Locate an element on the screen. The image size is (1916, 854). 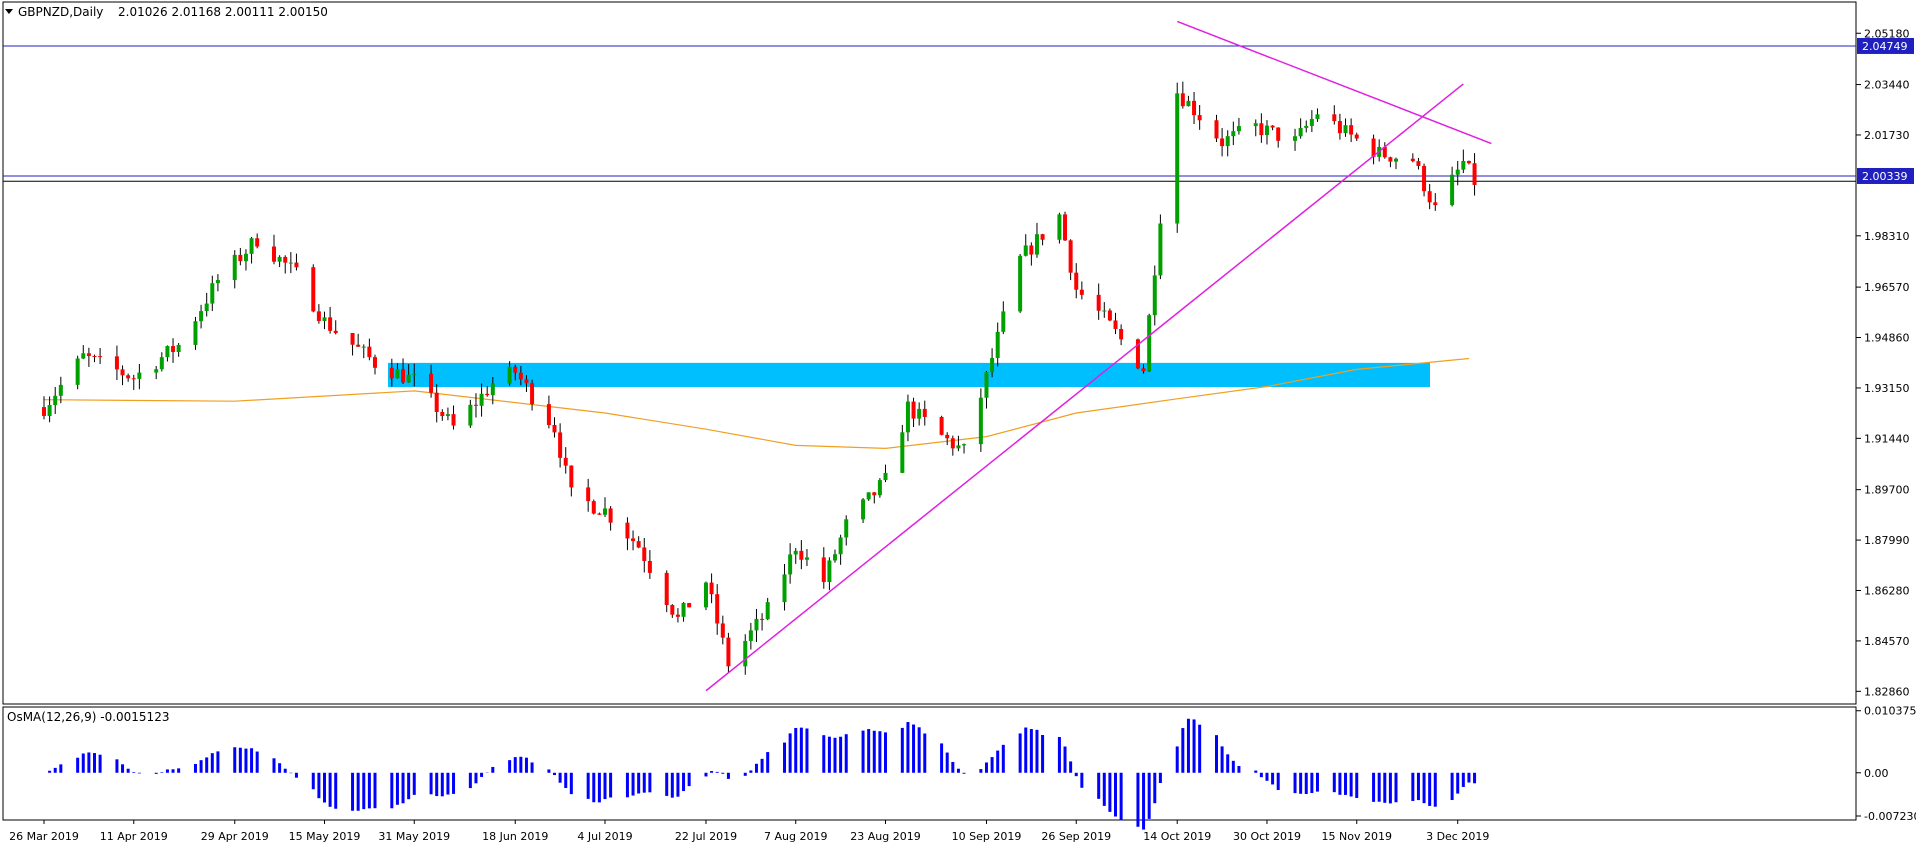
y-tick-label: 2.03440 is located at coordinates (1887, 85).